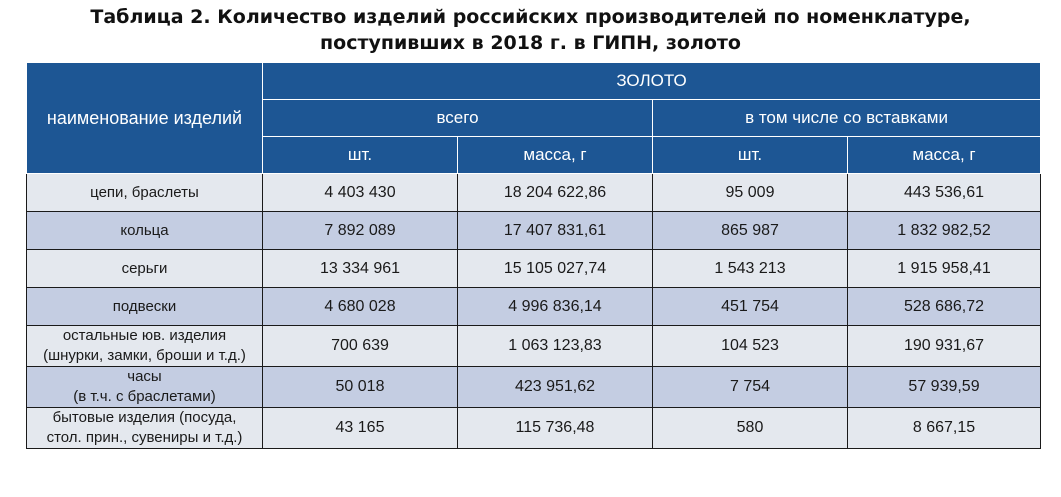 The height and width of the screenshot is (497, 1061). Describe the element at coordinates (144, 355) in the screenshot. I see `item-name-line-2: (шнурки, замки, броши и т.д.)` at that location.